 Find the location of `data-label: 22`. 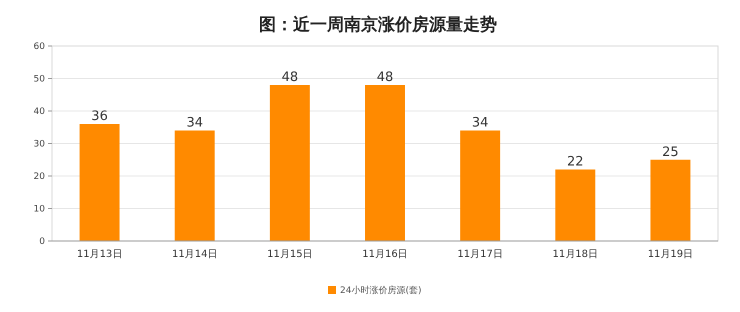

data-label: 22 is located at coordinates (575, 162).